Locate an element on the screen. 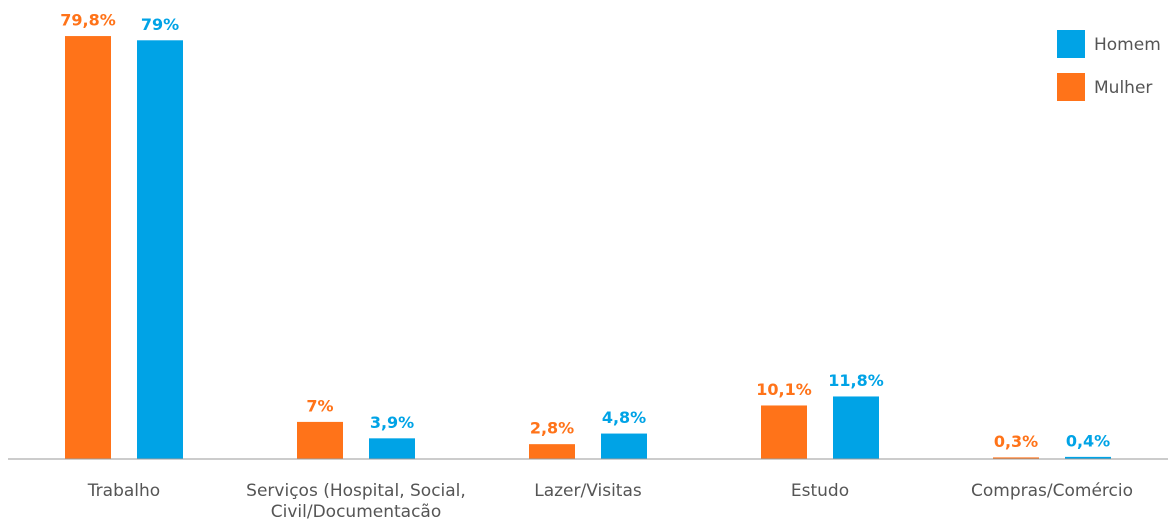 The width and height of the screenshot is (1176, 523). legend-label: Homem is located at coordinates (1127, 45).